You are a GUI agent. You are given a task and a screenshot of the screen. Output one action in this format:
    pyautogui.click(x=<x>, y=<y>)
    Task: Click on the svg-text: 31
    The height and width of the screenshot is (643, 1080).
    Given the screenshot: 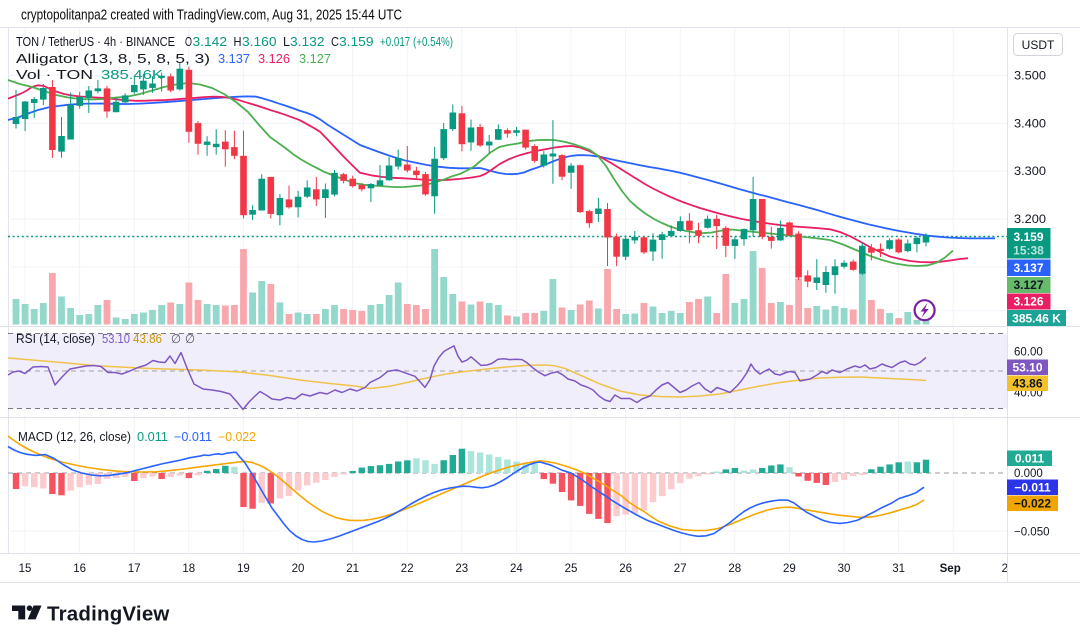 What is the action you would take?
    pyautogui.click(x=898, y=569)
    